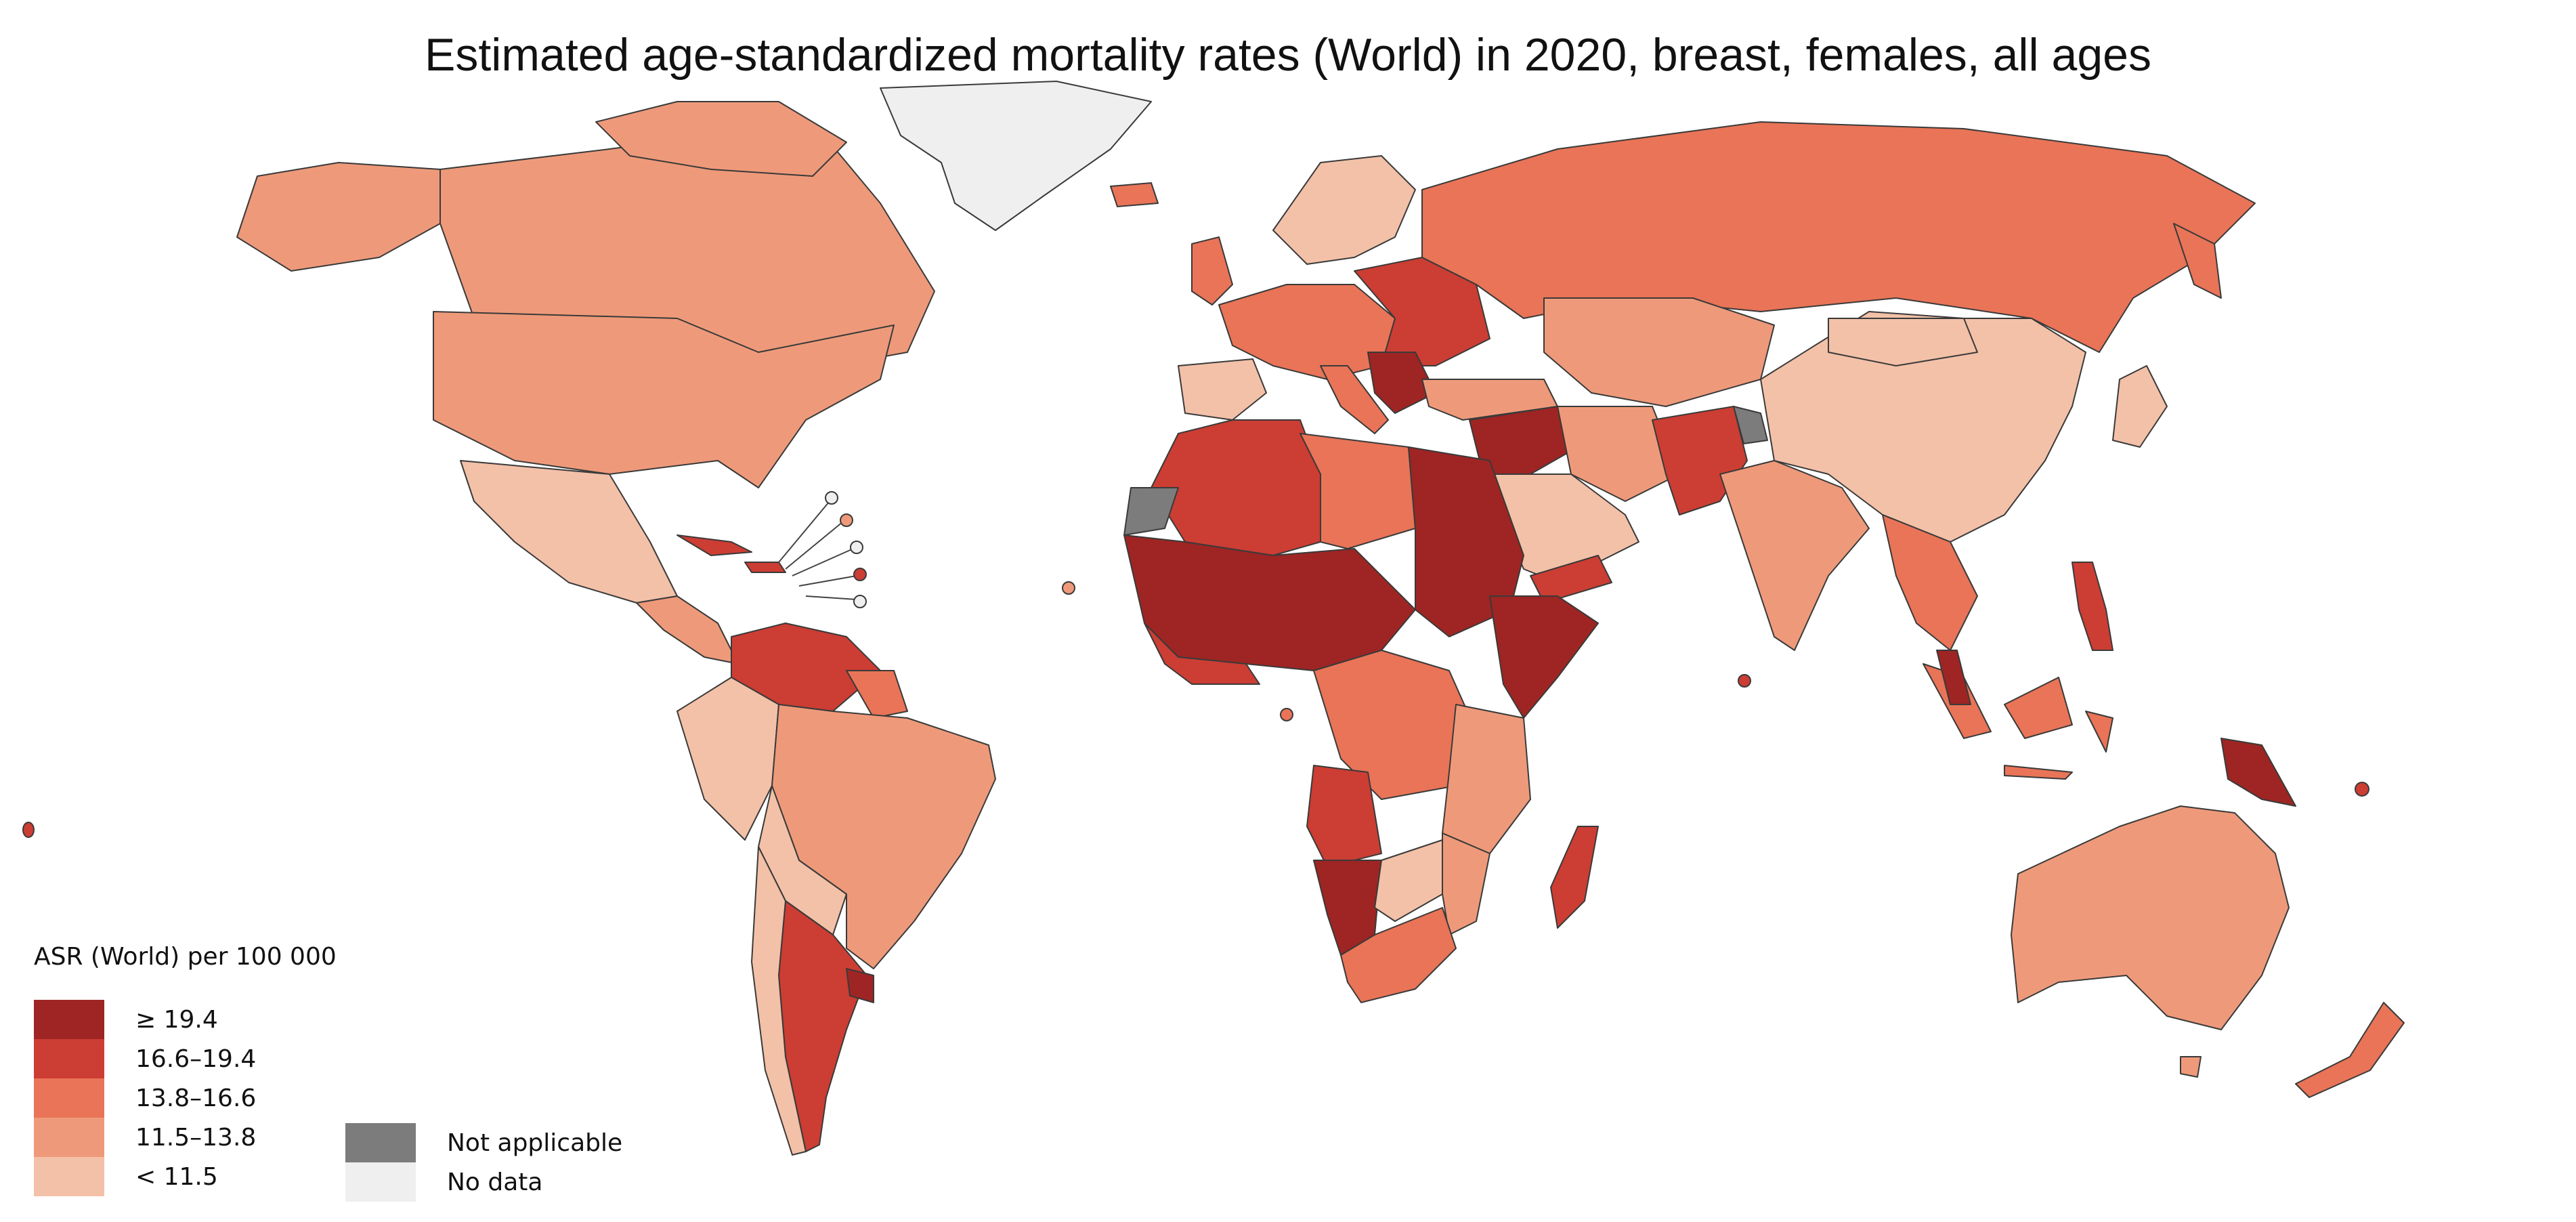 This screenshot has height=1222, width=2576. Describe the element at coordinates (1544, 657) in the screenshot. I see `region-horn-of-africa` at that location.